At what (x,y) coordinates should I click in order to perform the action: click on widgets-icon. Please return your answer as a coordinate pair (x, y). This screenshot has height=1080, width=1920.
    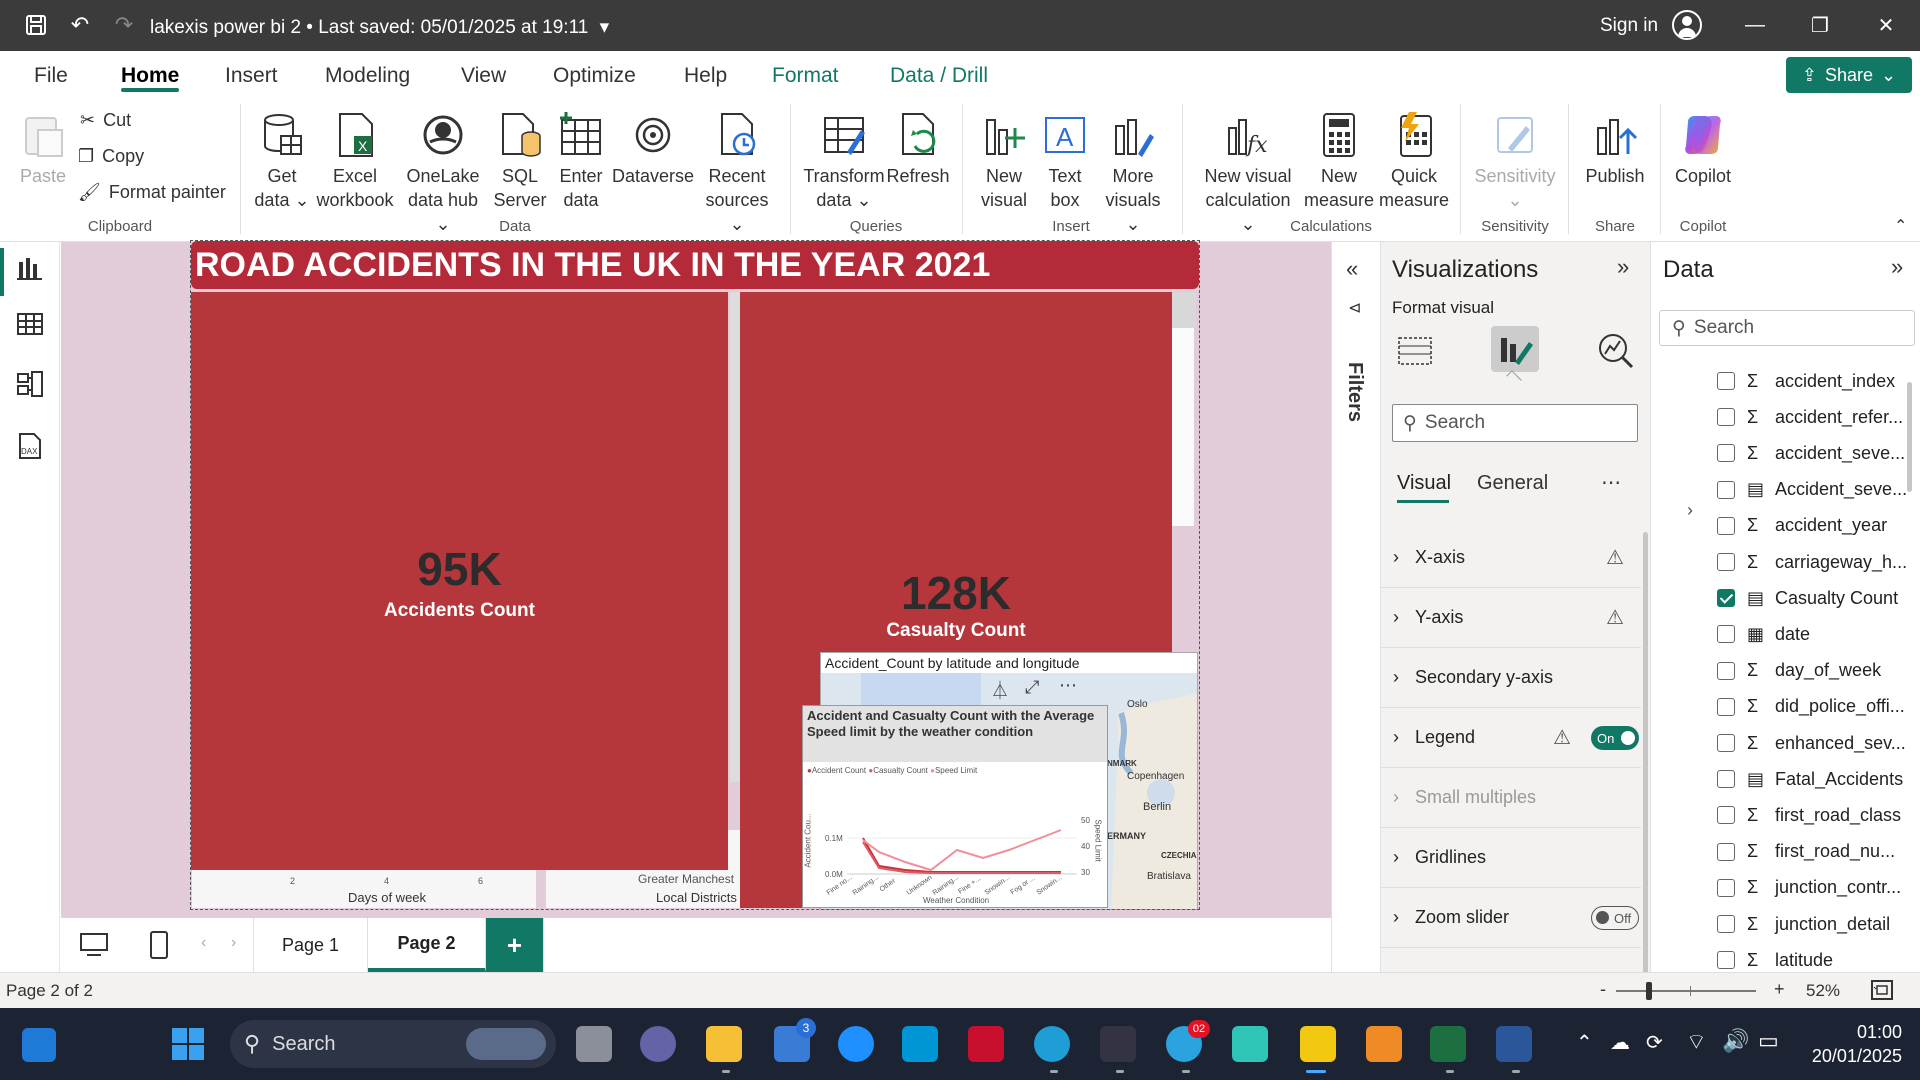
    Looking at the image, I should click on (39, 1045).